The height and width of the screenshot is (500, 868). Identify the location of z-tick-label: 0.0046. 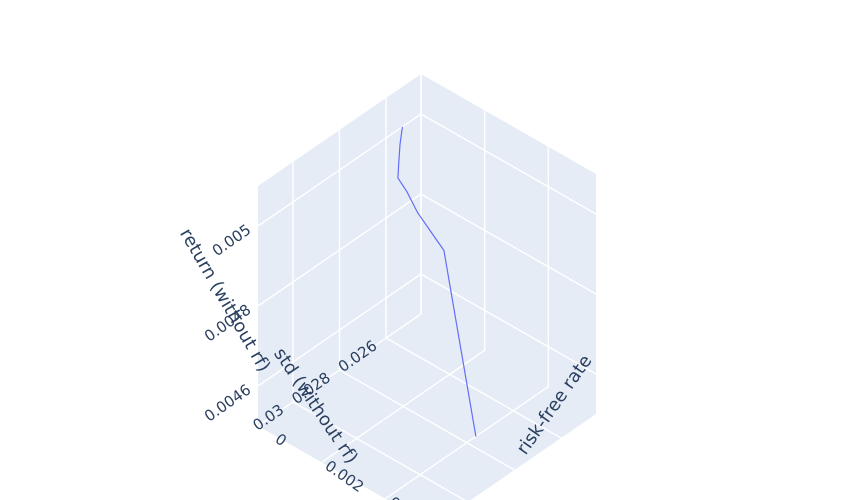
(227, 403).